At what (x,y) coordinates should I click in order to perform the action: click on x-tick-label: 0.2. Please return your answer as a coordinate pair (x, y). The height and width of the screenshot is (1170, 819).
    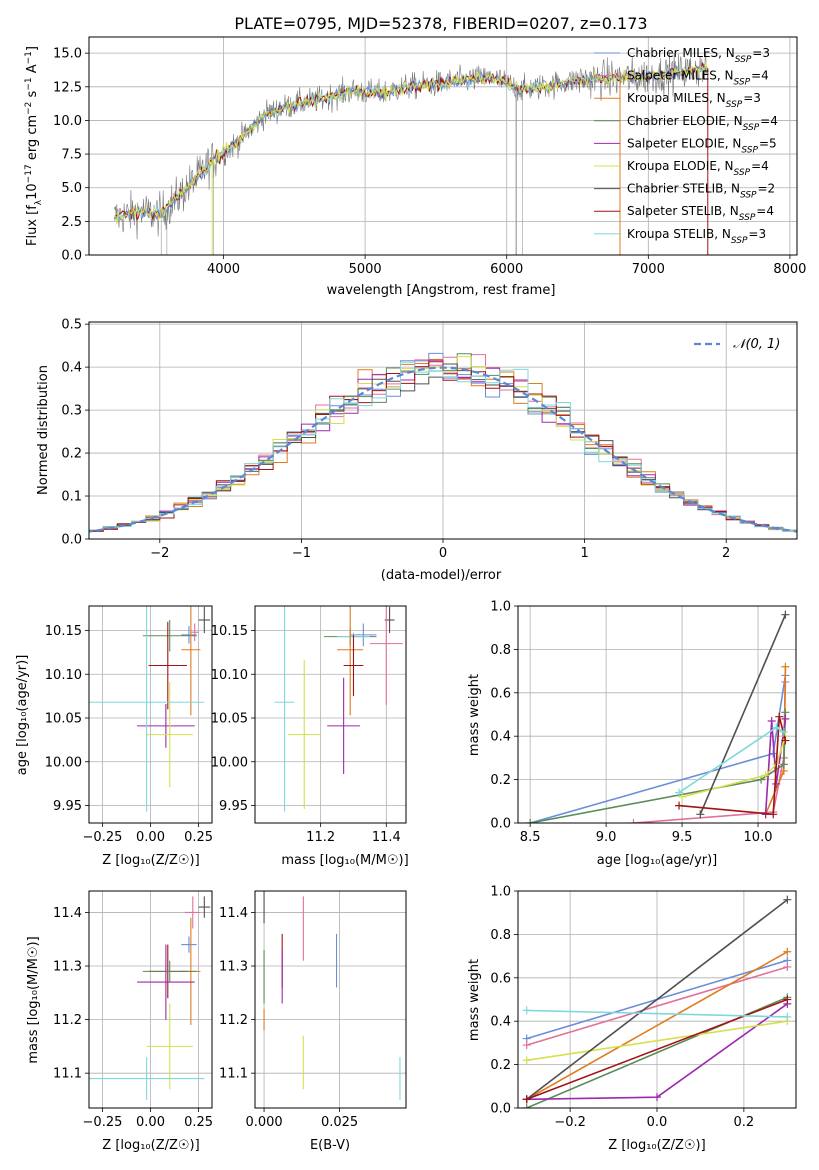
    Looking at the image, I should click on (744, 1122).